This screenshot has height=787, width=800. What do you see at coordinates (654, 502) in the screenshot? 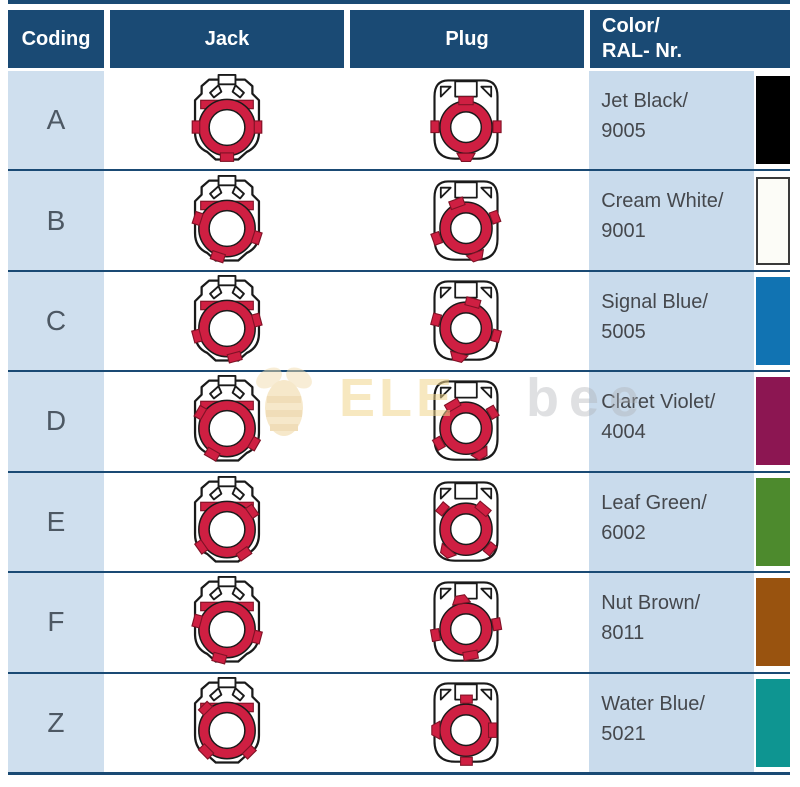
I see `color-name: Leaf Green/` at bounding box center [654, 502].